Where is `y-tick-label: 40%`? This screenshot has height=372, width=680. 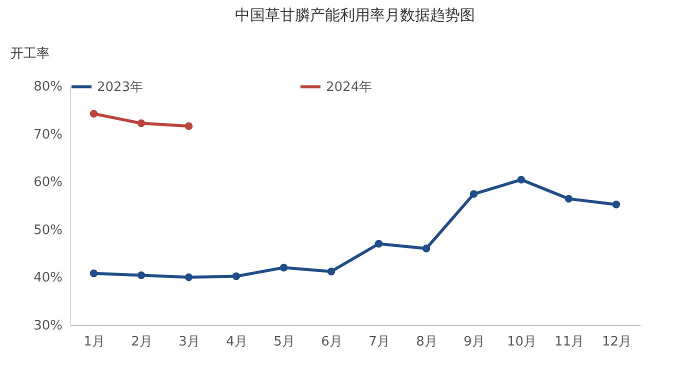
y-tick-label: 40% is located at coordinates (48, 278).